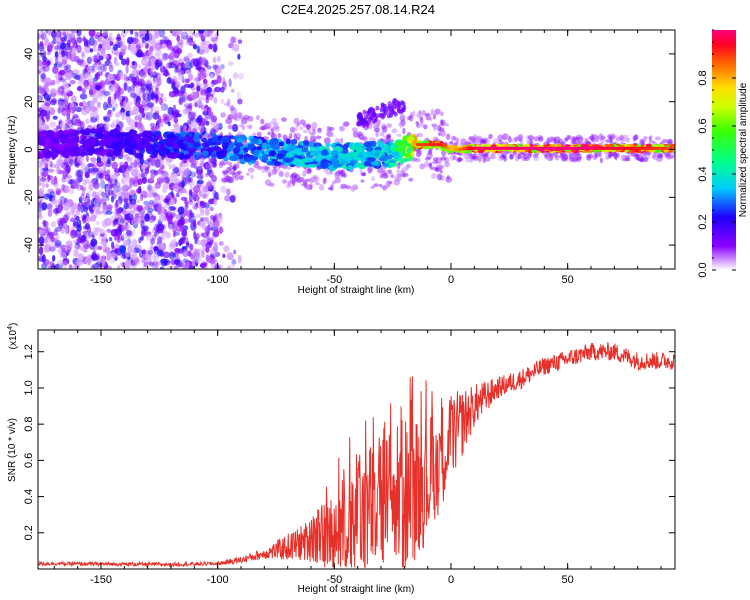  What do you see at coordinates (389, 103) in the screenshot?
I see `streak-blob` at bounding box center [389, 103].